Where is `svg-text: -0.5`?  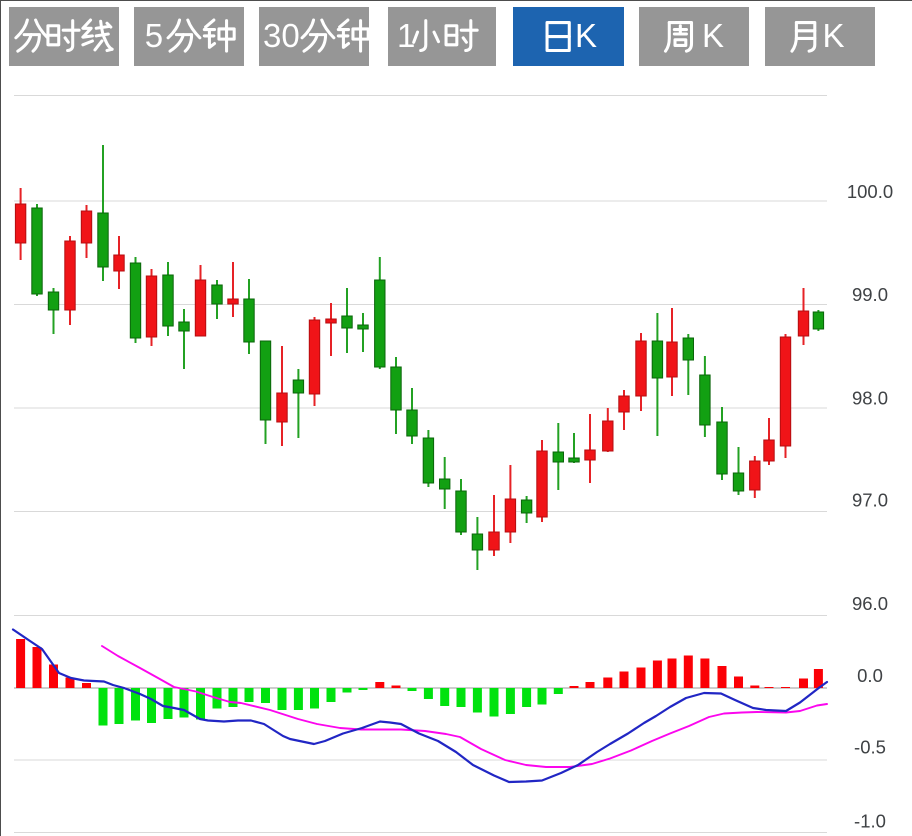
svg-text: -0.5 is located at coordinates (870, 747).